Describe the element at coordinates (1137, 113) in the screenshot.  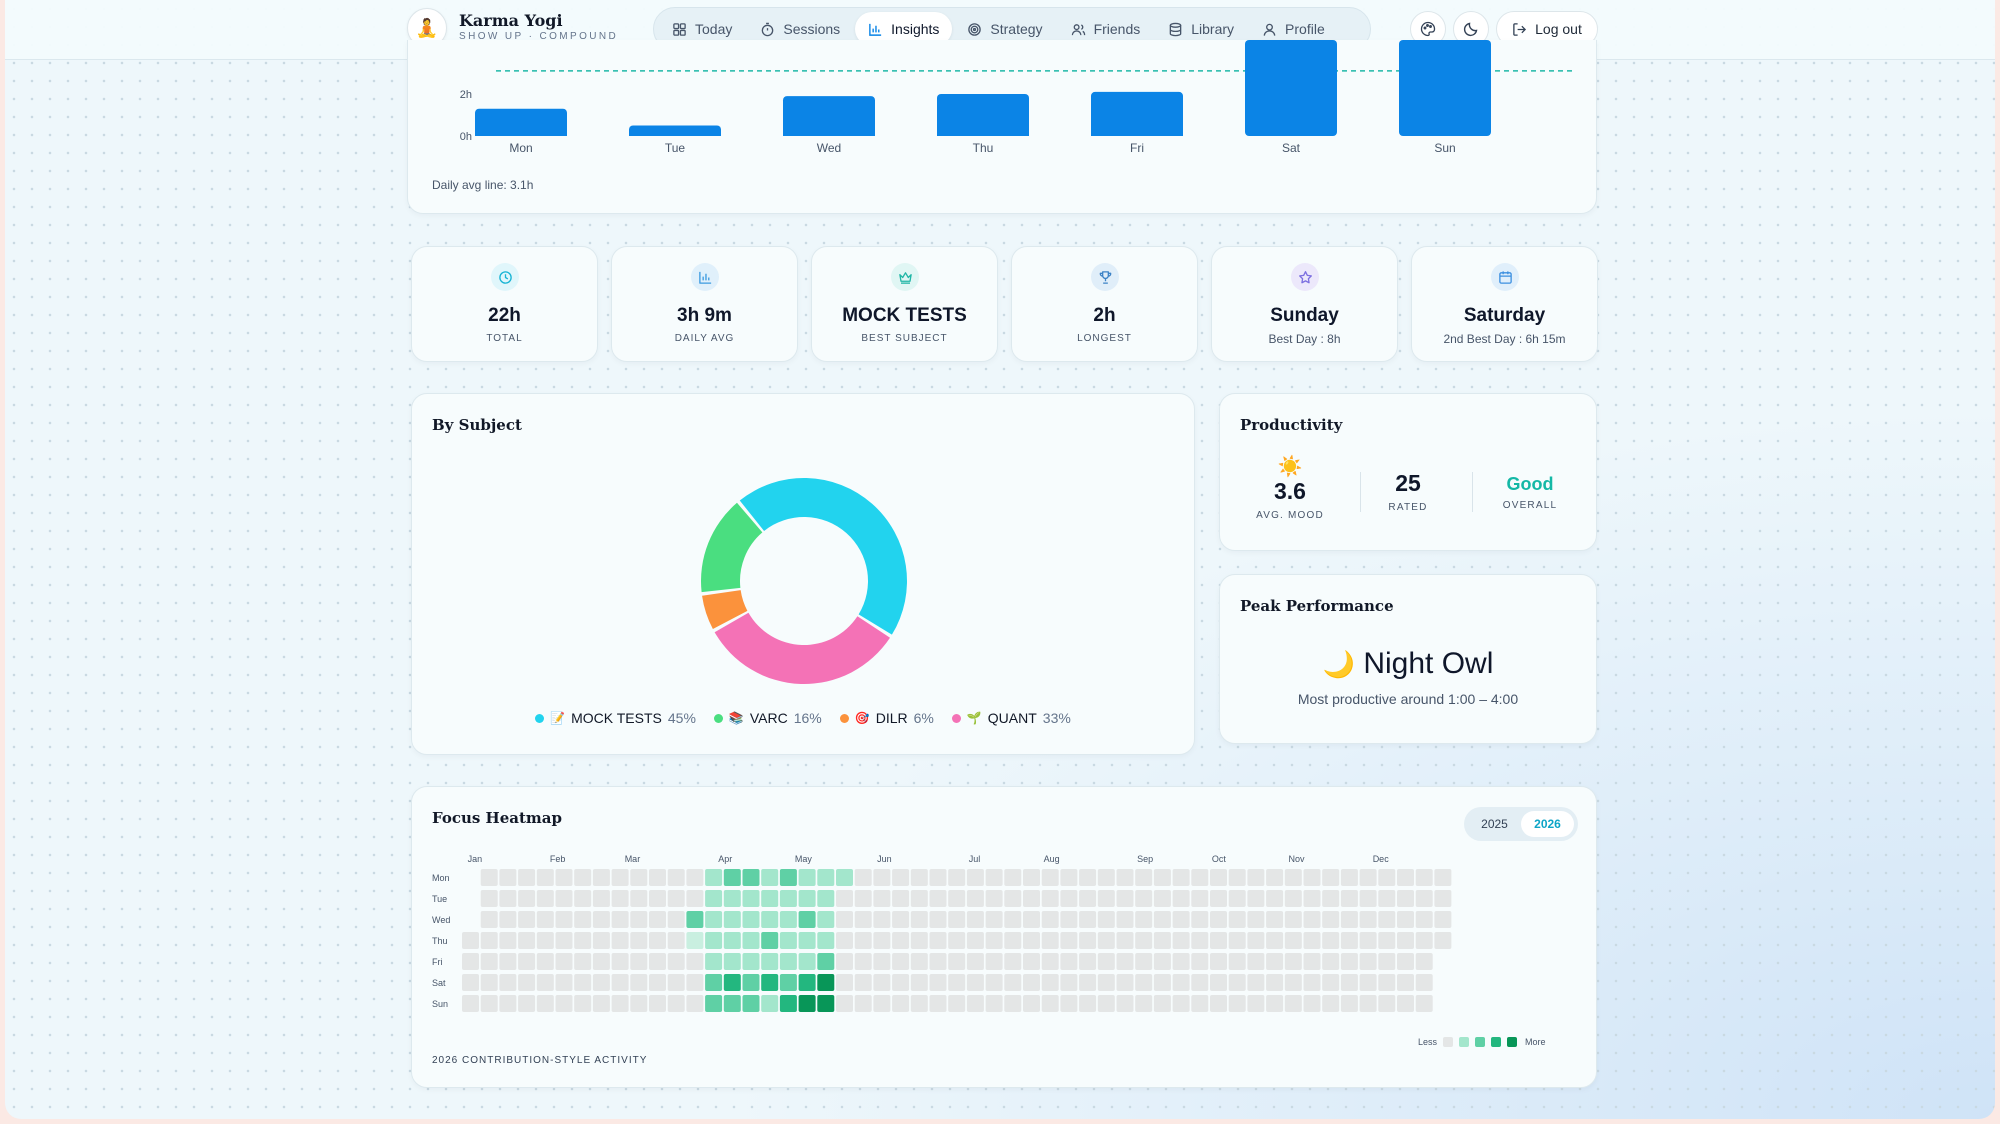
I see `bar-fri` at that location.